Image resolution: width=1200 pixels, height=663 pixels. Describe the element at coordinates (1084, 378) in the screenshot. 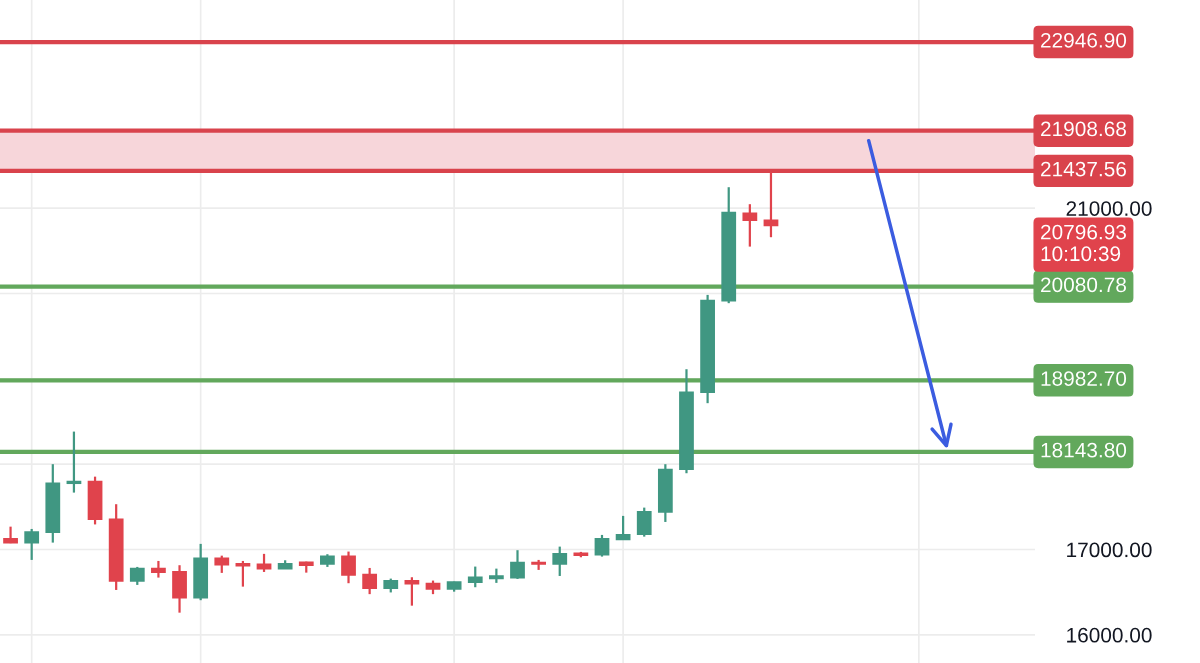

I see `ref-line-label: 18982.70` at that location.